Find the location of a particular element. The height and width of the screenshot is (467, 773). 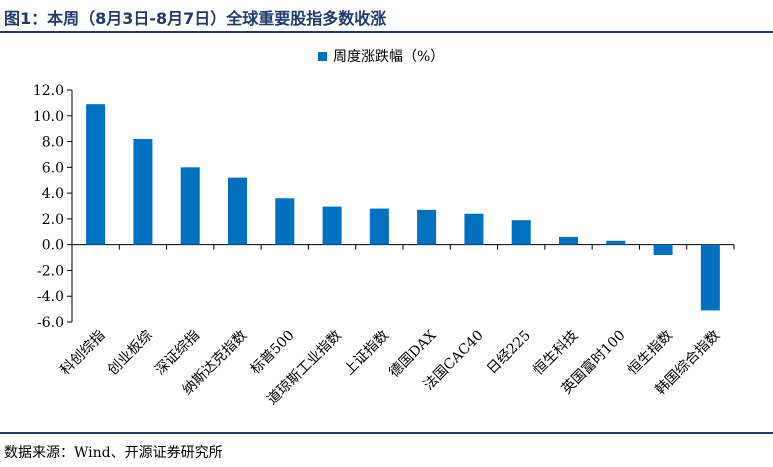

y-tick-label: -6.0 is located at coordinates (50, 323).